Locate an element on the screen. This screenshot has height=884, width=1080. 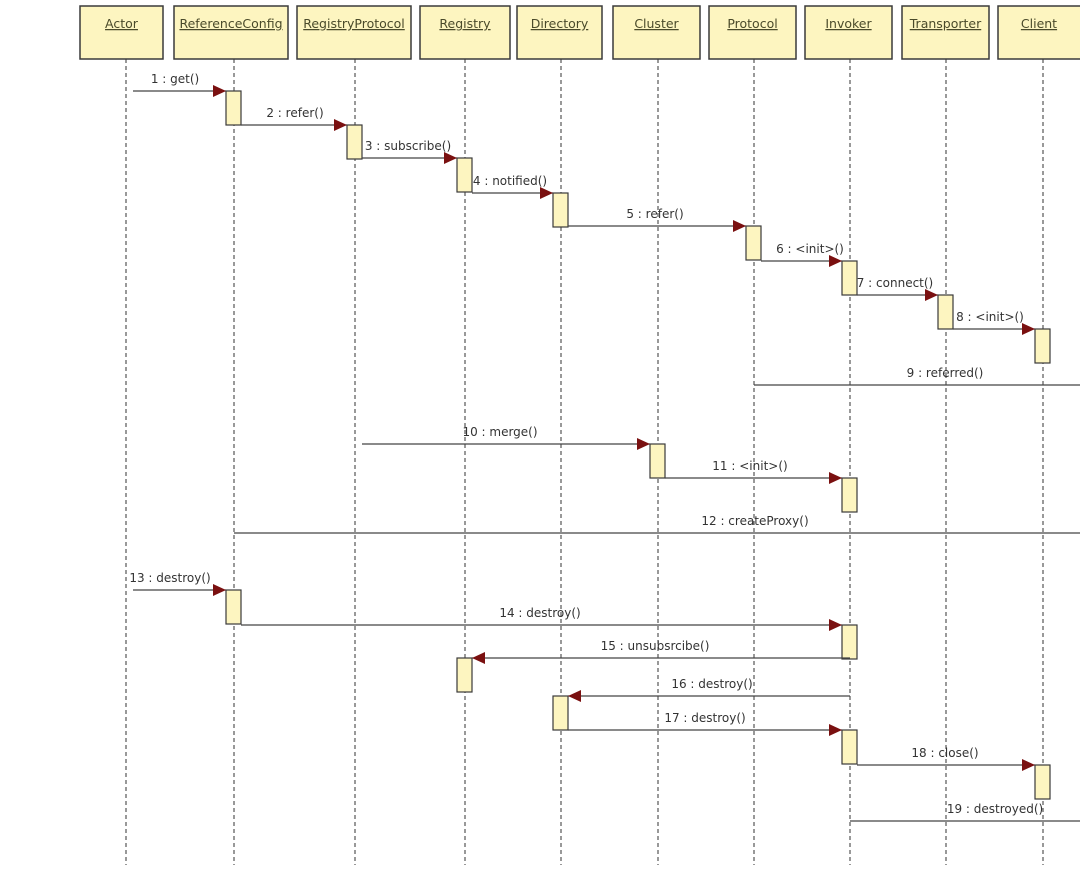
message-label: 8 : <init>() is located at coordinates (990, 317).